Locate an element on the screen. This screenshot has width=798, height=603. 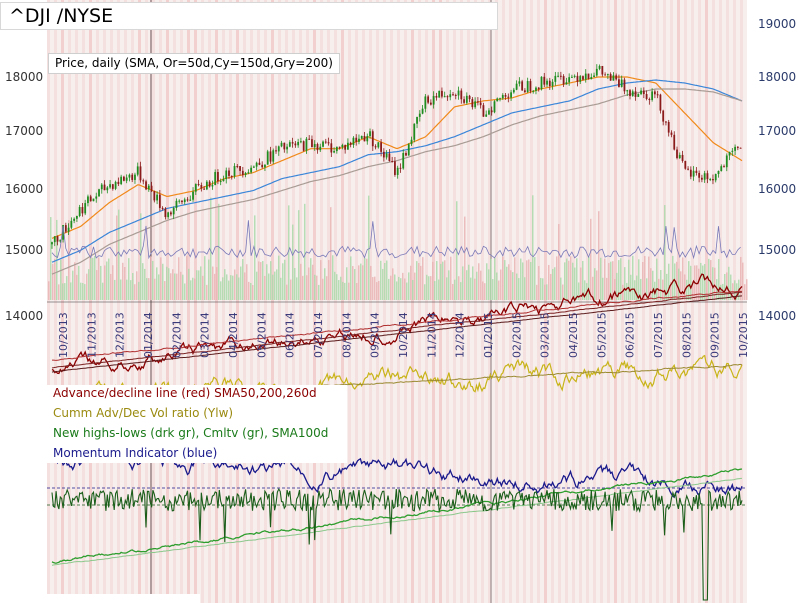
right-axis-strip is located at coordinates (773, 301).